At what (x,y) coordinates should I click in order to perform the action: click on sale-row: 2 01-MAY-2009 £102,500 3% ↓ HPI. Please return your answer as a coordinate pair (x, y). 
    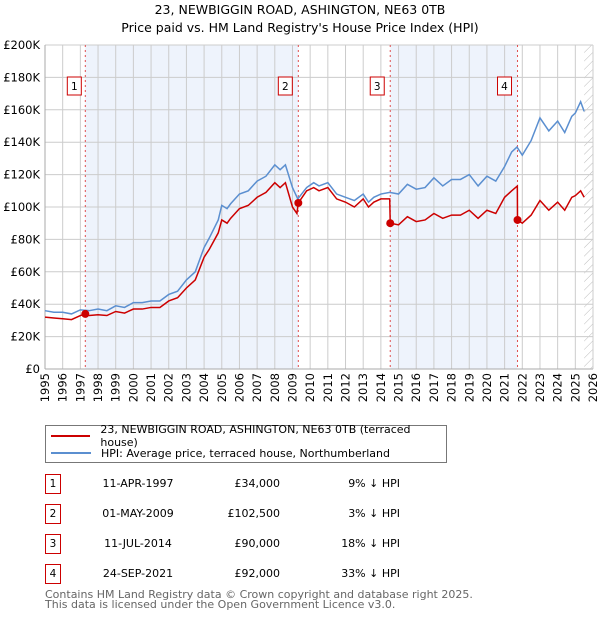
    Looking at the image, I should click on (245, 514).